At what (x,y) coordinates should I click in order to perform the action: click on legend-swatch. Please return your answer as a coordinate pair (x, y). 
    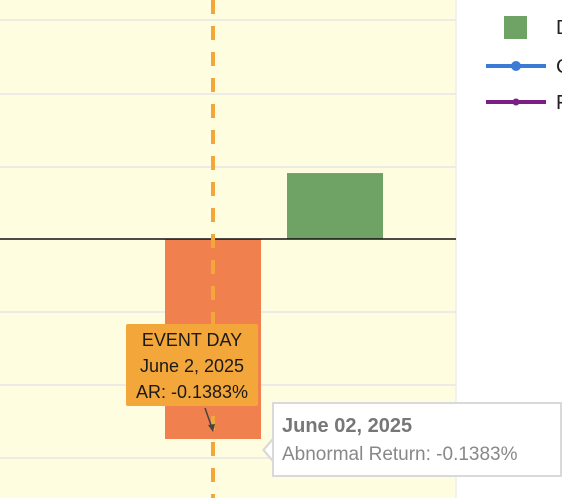
    Looking at the image, I should click on (515, 27).